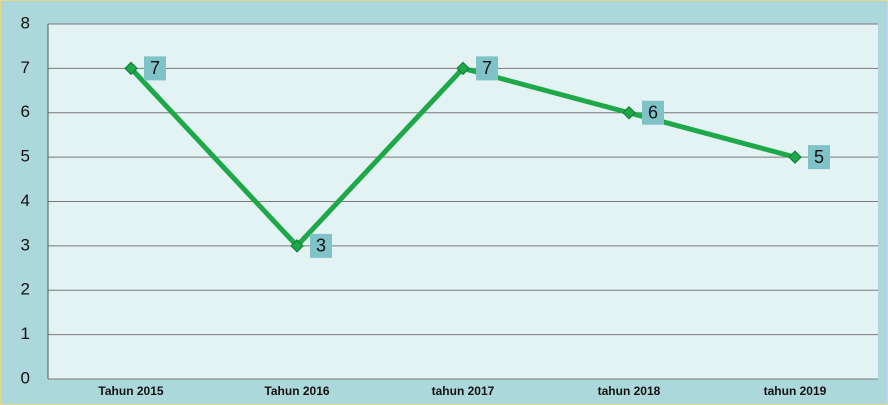 The width and height of the screenshot is (888, 405). Describe the element at coordinates (25, 67) in the screenshot. I see `y-tick-label: 7` at that location.